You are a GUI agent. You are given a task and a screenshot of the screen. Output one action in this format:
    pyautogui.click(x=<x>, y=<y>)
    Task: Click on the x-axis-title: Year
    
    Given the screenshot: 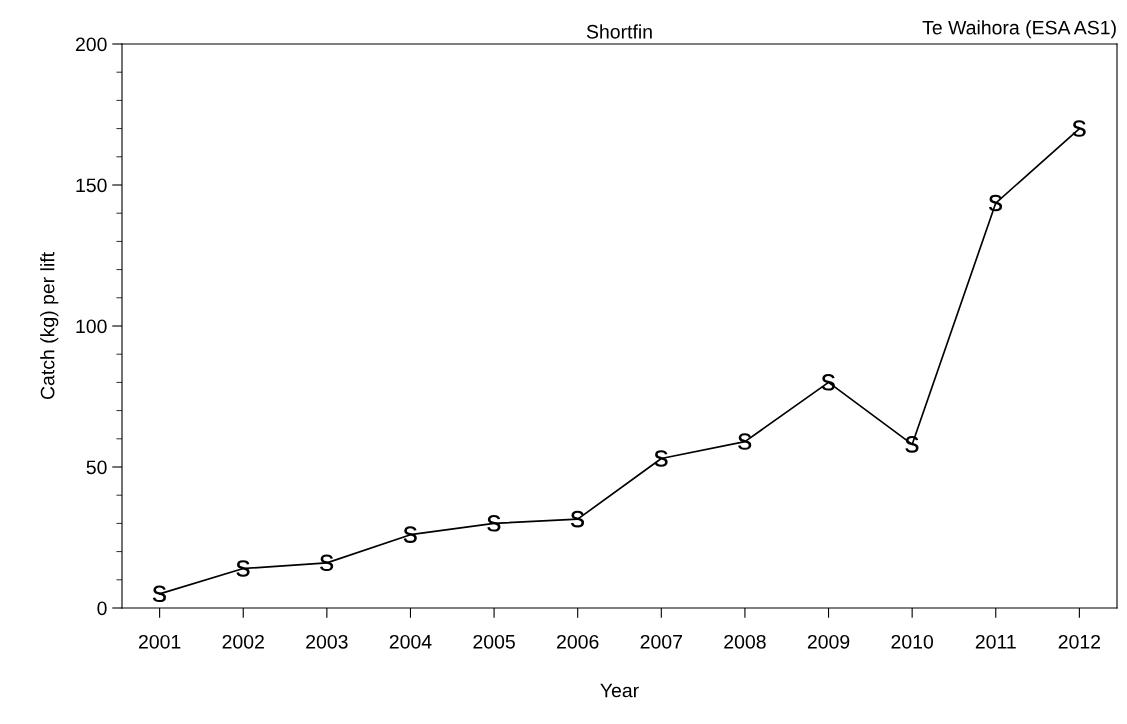 What is the action you would take?
    pyautogui.click(x=619, y=690)
    